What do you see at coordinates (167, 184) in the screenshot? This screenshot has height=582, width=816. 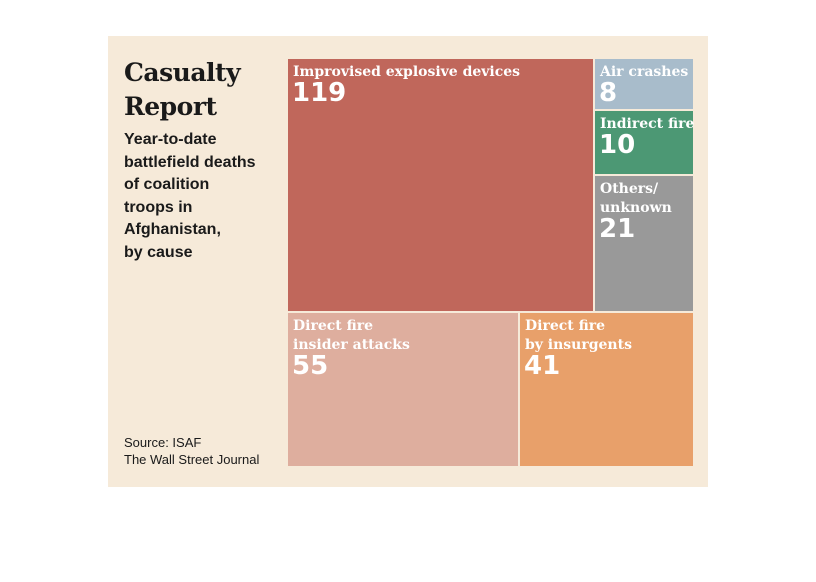 I see `subtitle-line: of coalition` at bounding box center [167, 184].